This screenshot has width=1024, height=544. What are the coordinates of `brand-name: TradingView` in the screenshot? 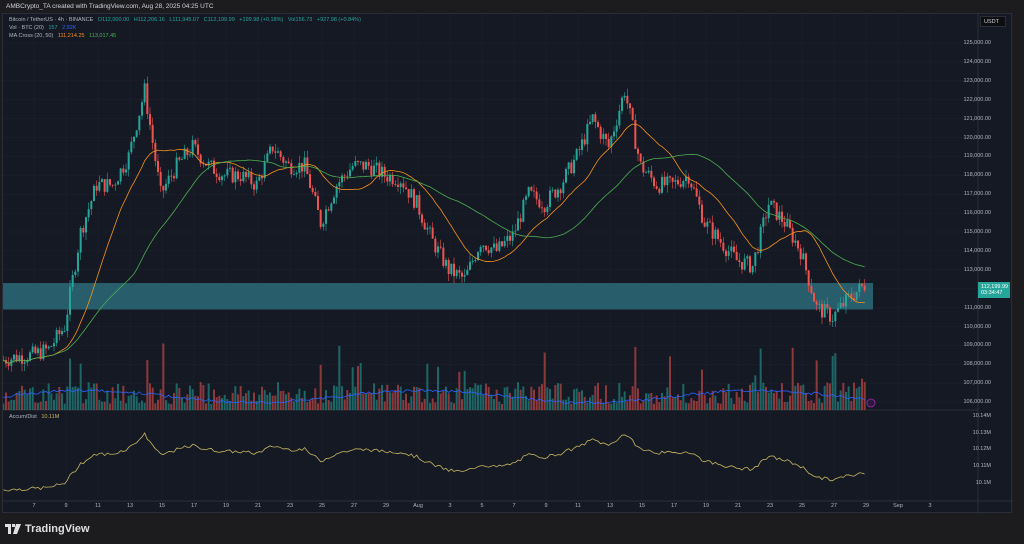 It's located at (57, 529).